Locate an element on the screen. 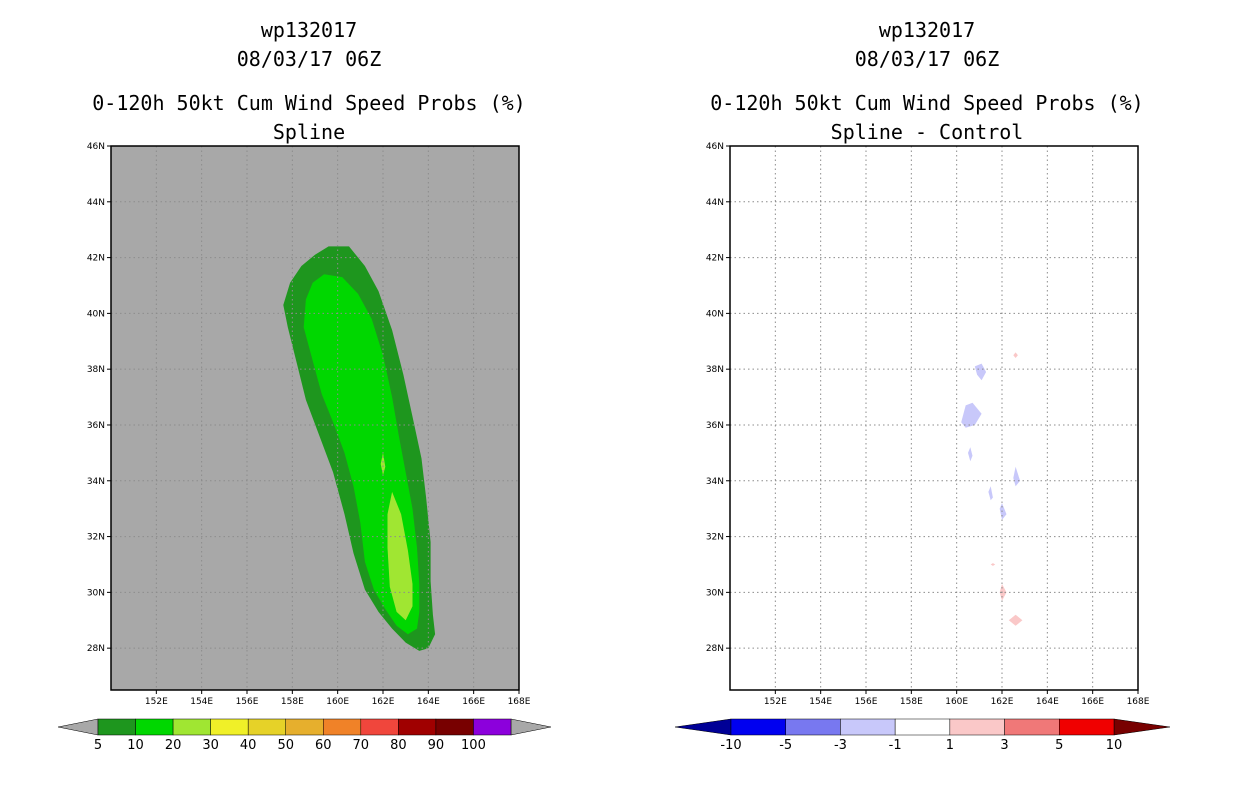 This screenshot has width=1236, height=800. colorbar-label: 50 is located at coordinates (285, 745).